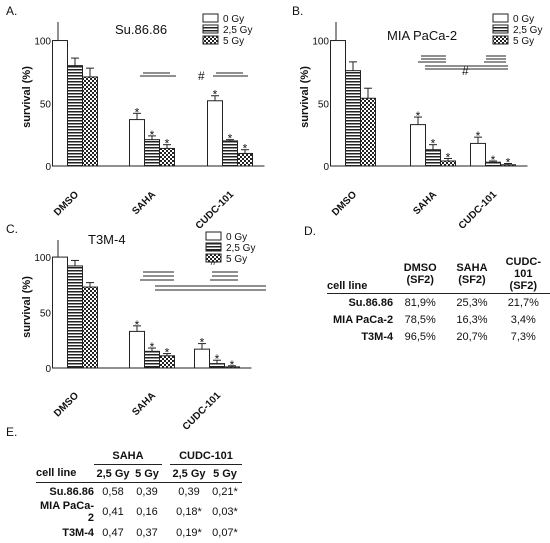 The height and width of the screenshot is (543, 550). Describe the element at coordinates (139, 512) in the screenshot. I see `table-row: MIA PaCa-2 0,41 0,16 0,18* 0,03*` at that location.